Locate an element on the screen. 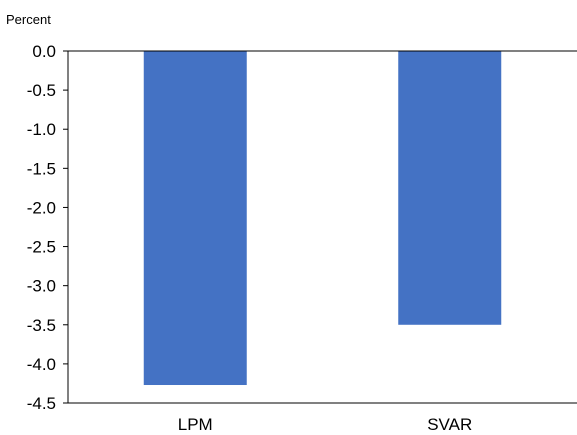 The height and width of the screenshot is (435, 577). y-tick-label: -1.0 is located at coordinates (41, 129).